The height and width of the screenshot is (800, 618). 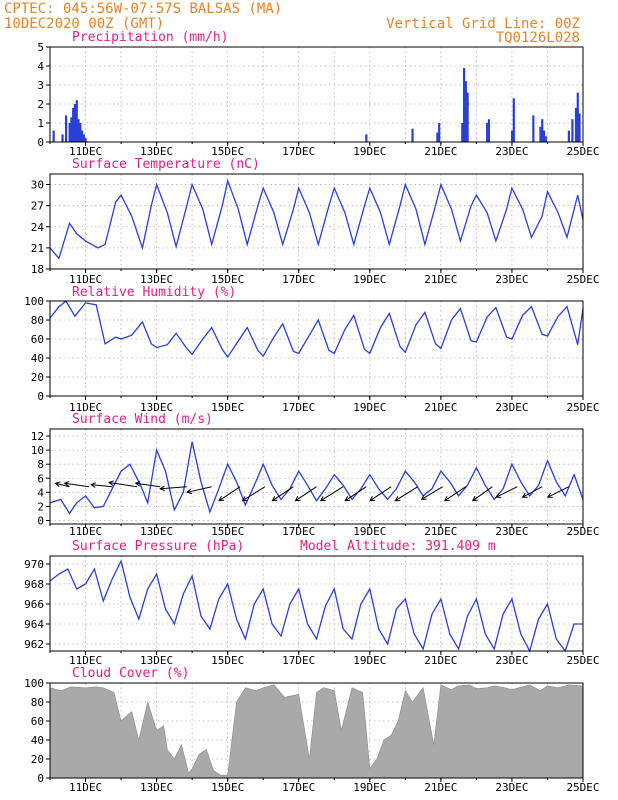 I want to click on x-tick-label: 13DEC, so click(x=156, y=279).